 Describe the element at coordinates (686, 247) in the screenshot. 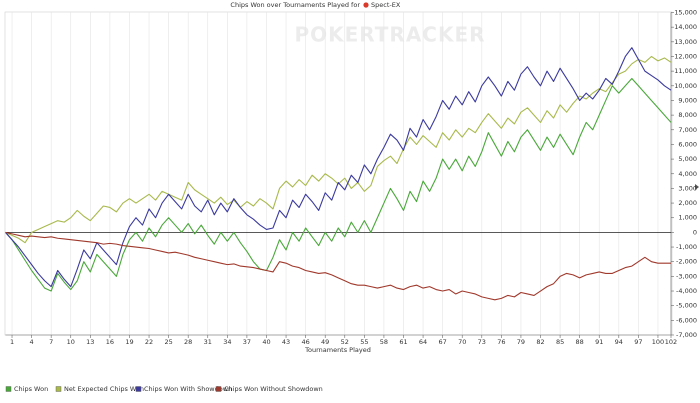

I see `y-tick-label: -1,000` at that location.